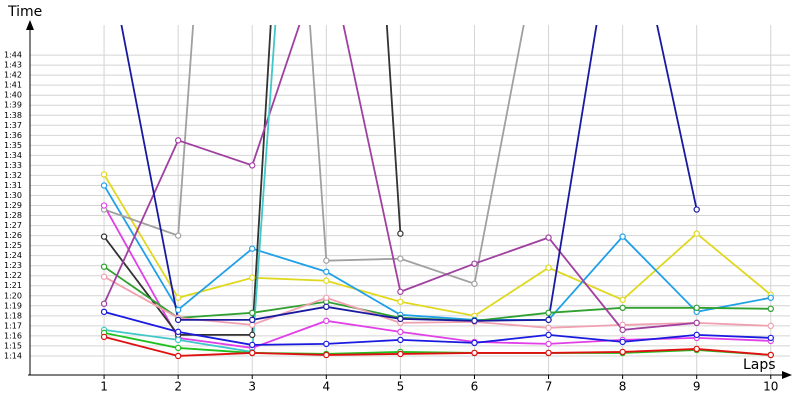 The width and height of the screenshot is (800, 400). Describe the element at coordinates (13, 85) in the screenshot. I see `y-tick-label: 1:41` at that location.